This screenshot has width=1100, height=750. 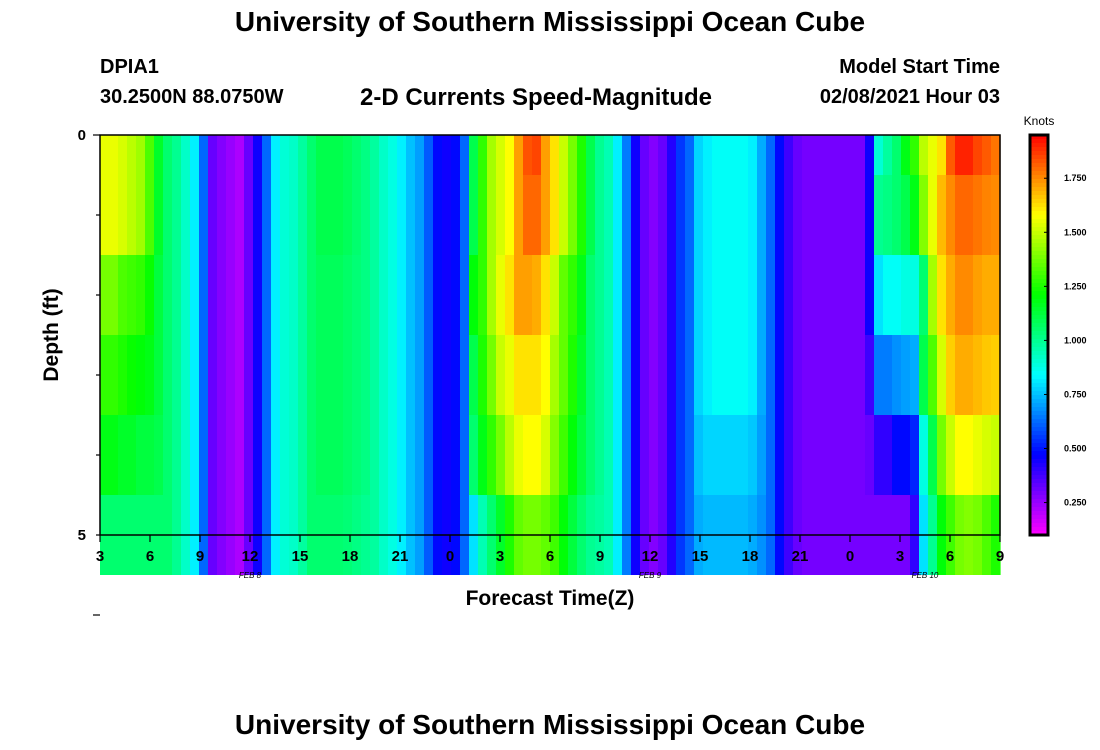 What do you see at coordinates (536, 97) in the screenshot?
I see `chart-title: 2-D Currents Speed-Magnitude` at bounding box center [536, 97].